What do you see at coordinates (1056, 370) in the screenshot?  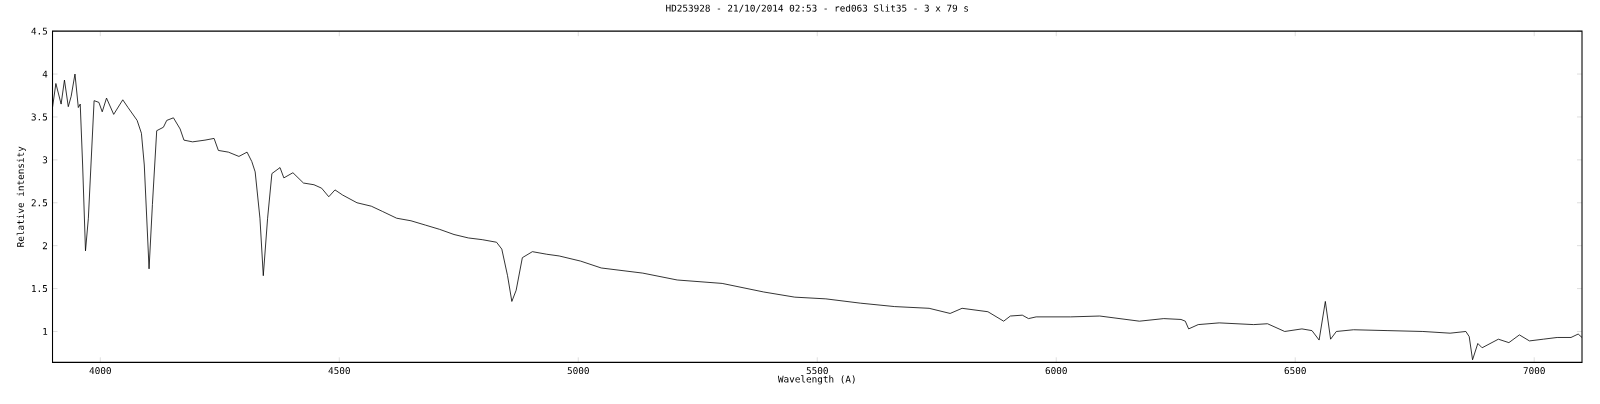 I see `x-tick-label: 6000` at bounding box center [1056, 370].